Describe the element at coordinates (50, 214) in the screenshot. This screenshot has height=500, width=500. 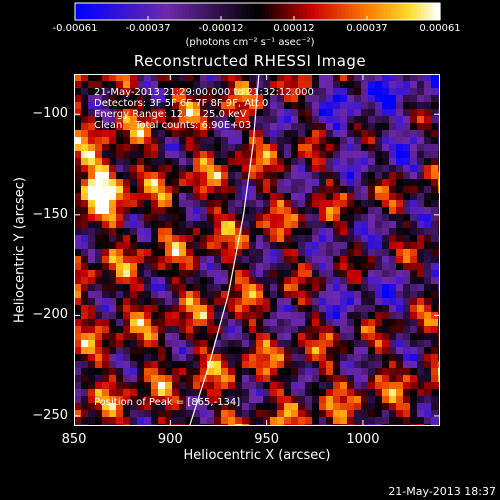
I see `y-tick-label: −150` at that location.